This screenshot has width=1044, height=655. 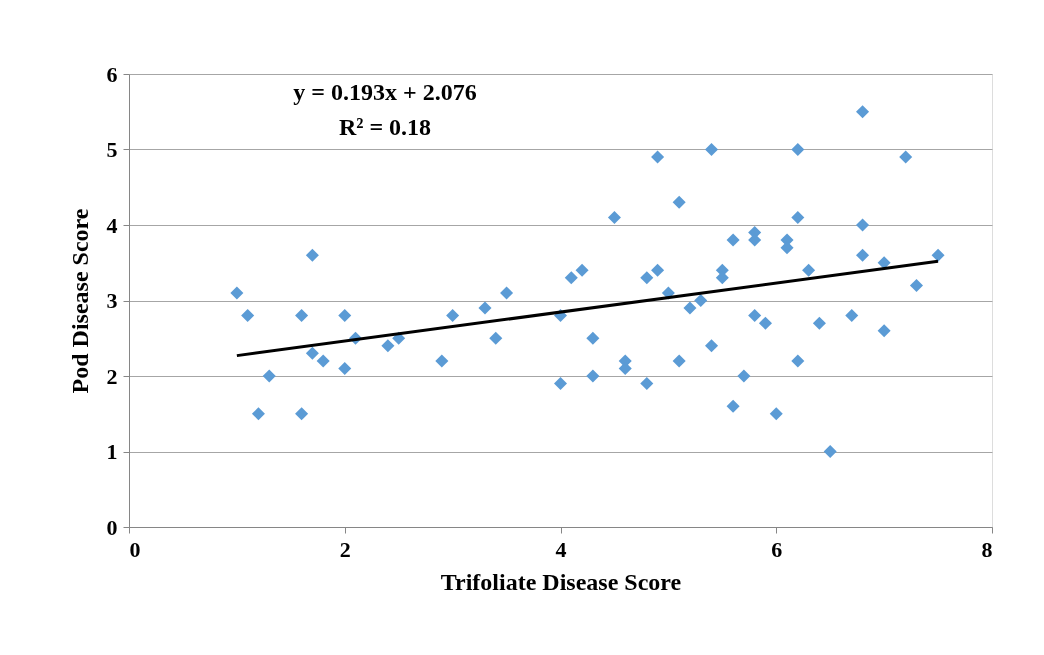 What do you see at coordinates (112, 225) in the screenshot?
I see `y-tick-label: 4` at bounding box center [112, 225].